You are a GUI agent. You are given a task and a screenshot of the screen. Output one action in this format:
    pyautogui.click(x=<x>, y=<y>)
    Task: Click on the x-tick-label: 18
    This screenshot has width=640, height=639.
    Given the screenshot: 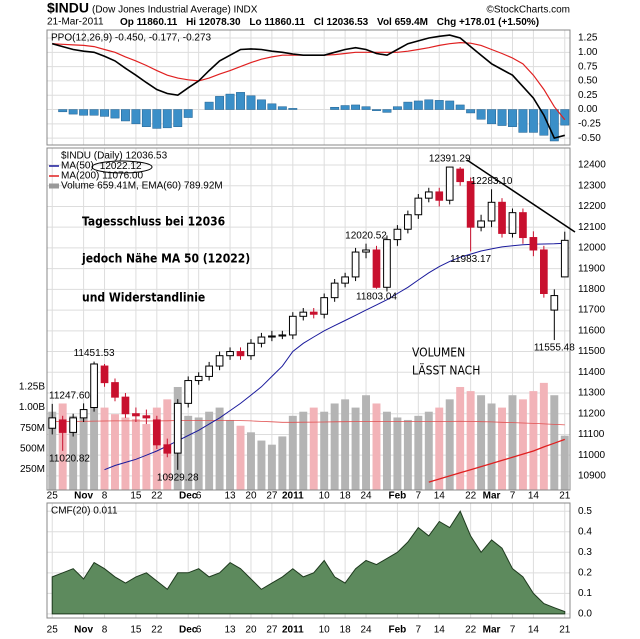 What is the action you would take?
    pyautogui.click(x=346, y=630)
    